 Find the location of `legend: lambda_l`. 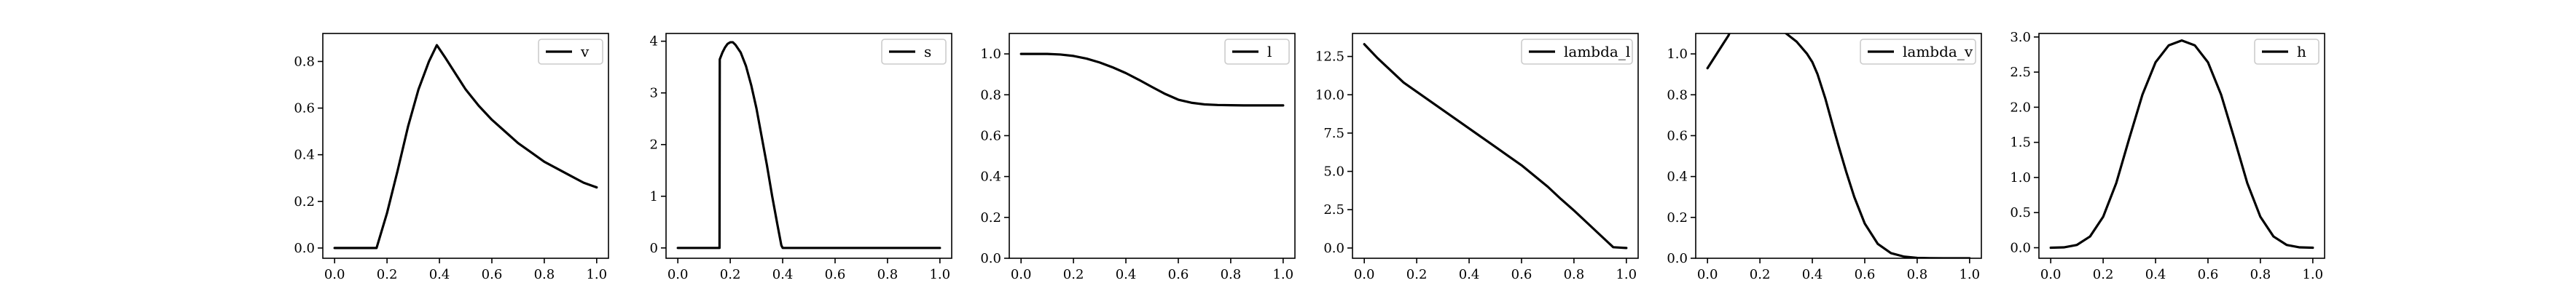

legend: lambda_l is located at coordinates (1577, 52).